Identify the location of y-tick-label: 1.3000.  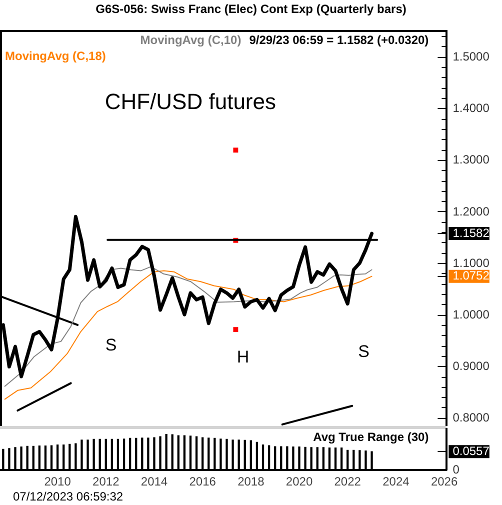
(471, 159).